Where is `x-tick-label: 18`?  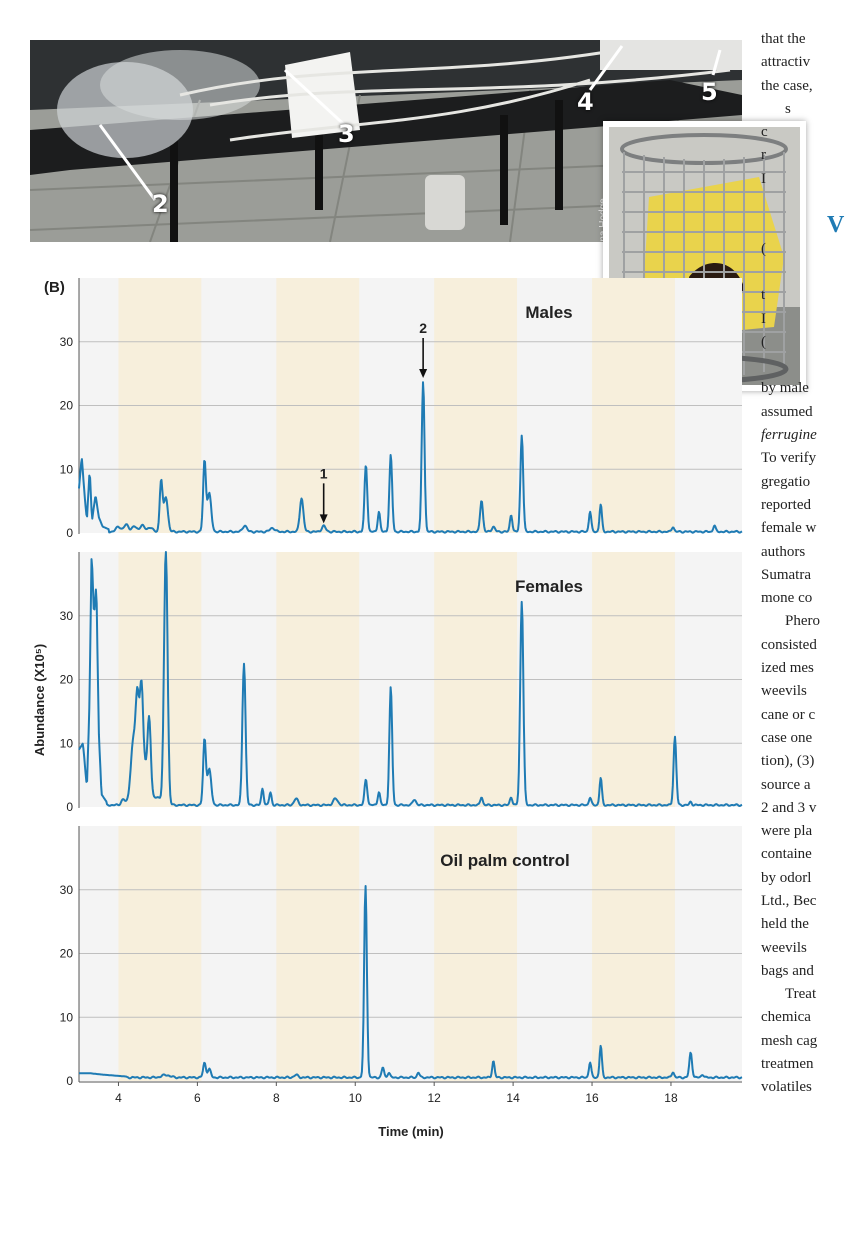
x-tick-label: 18 is located at coordinates (671, 1098).